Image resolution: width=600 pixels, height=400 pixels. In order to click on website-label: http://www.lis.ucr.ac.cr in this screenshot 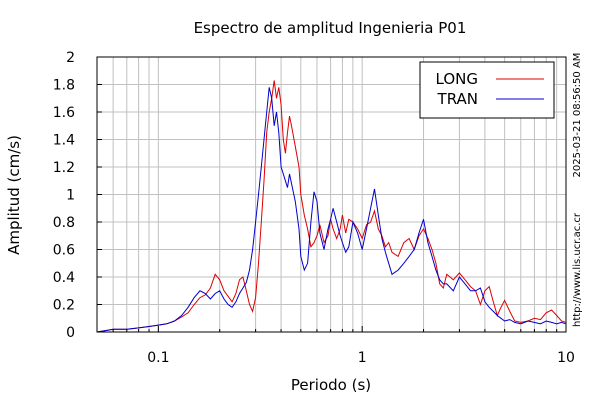, I will do `click(577, 269)`.